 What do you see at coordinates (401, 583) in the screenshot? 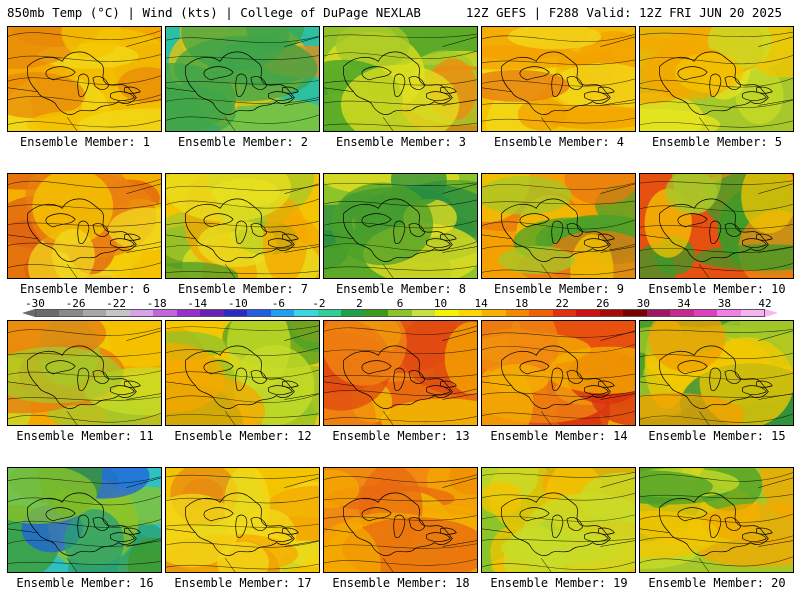
I see `ensemble-member-label: Ensemble Member: 18` at bounding box center [401, 583].